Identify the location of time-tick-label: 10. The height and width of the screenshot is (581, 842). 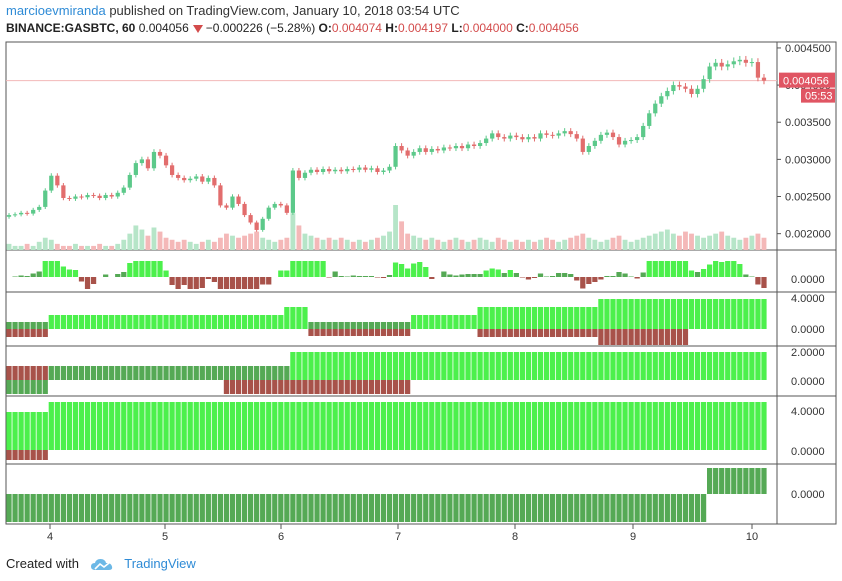
(752, 537).